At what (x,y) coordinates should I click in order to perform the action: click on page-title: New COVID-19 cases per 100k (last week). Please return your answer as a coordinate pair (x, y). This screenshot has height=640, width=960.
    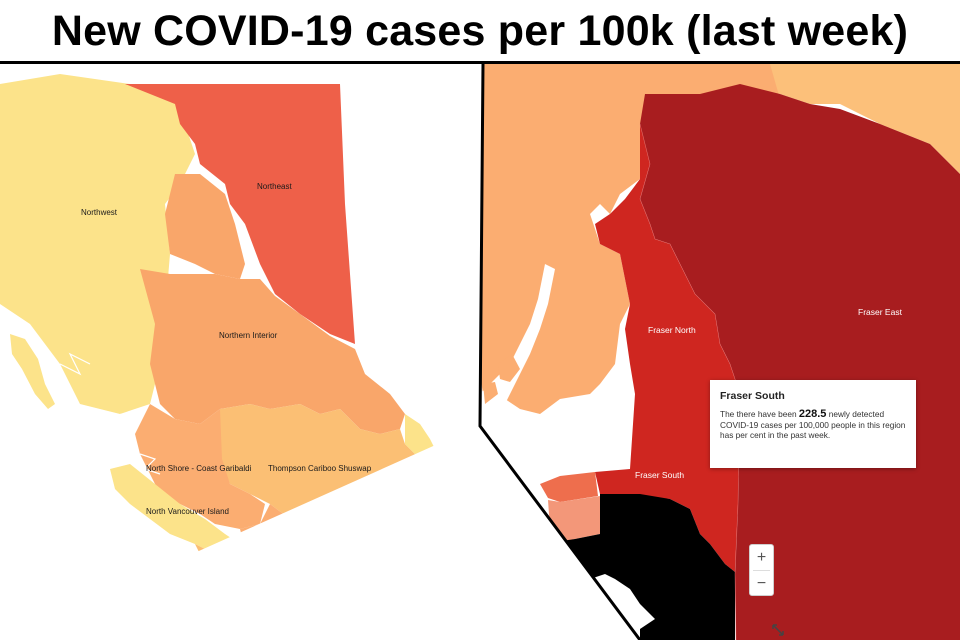
    Looking at the image, I should click on (480, 31).